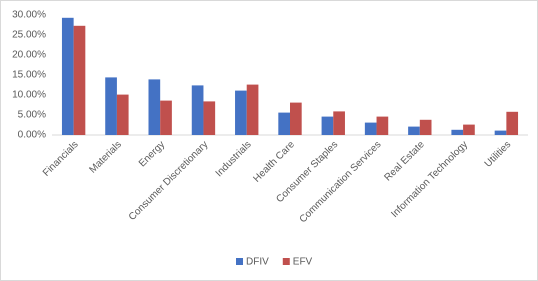 The height and width of the screenshot is (281, 538). What do you see at coordinates (29, 75) in the screenshot?
I see `y-tick-label: 15.00%` at bounding box center [29, 75].